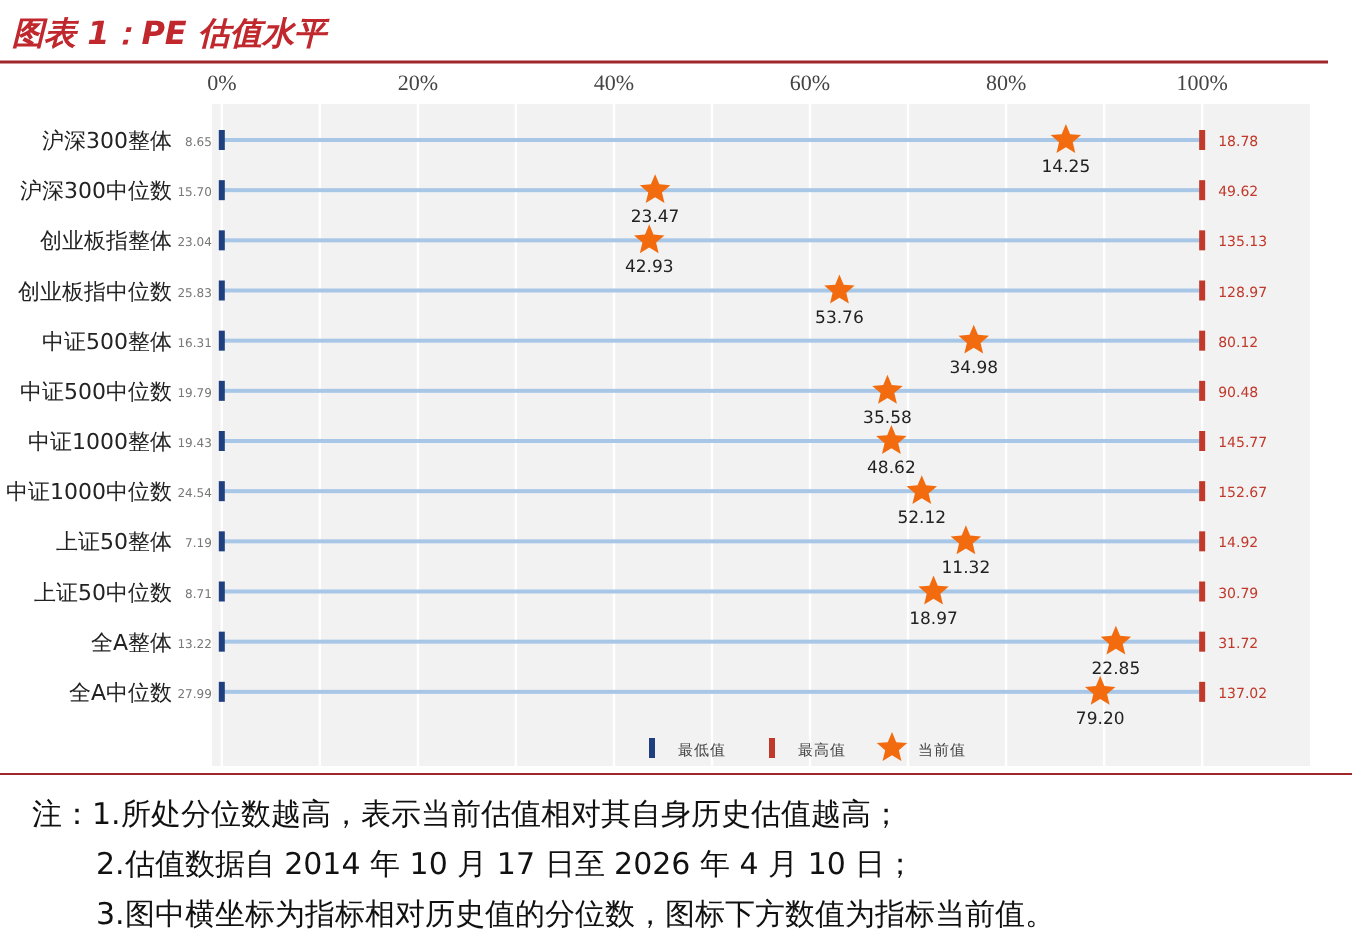  I want to click on y-tick-label: 创业板指整体, so click(106, 241).